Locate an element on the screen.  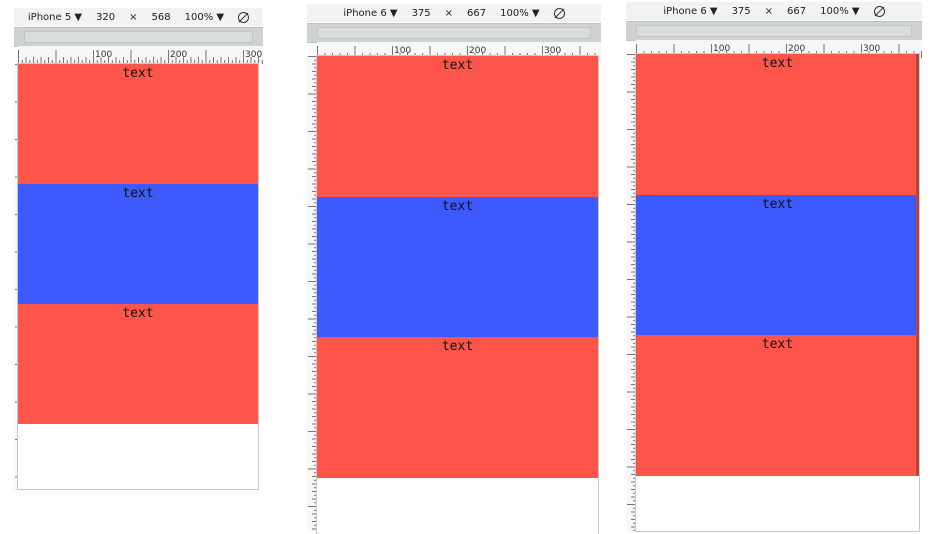
device-toolbar: iPhone 5 ▼ 320 × 568 100% ▼ is located at coordinates (138, 17).